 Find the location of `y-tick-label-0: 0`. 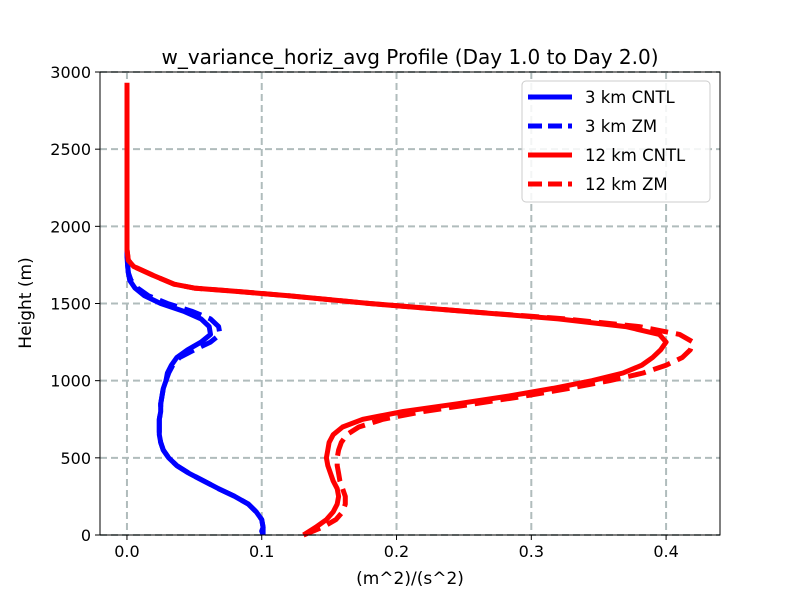

y-tick-label-0: 0 is located at coordinates (86, 535).